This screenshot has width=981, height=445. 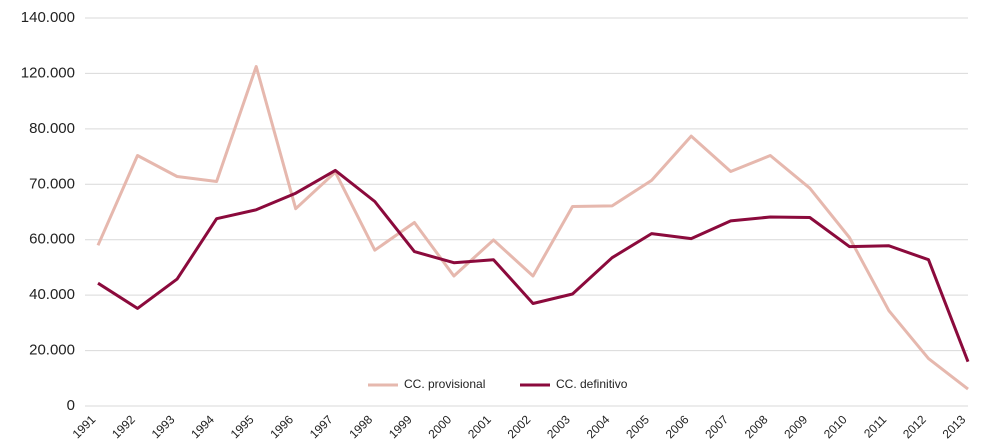 What do you see at coordinates (875, 426) in the screenshot?
I see `x-tick-label: 2011` at bounding box center [875, 426].